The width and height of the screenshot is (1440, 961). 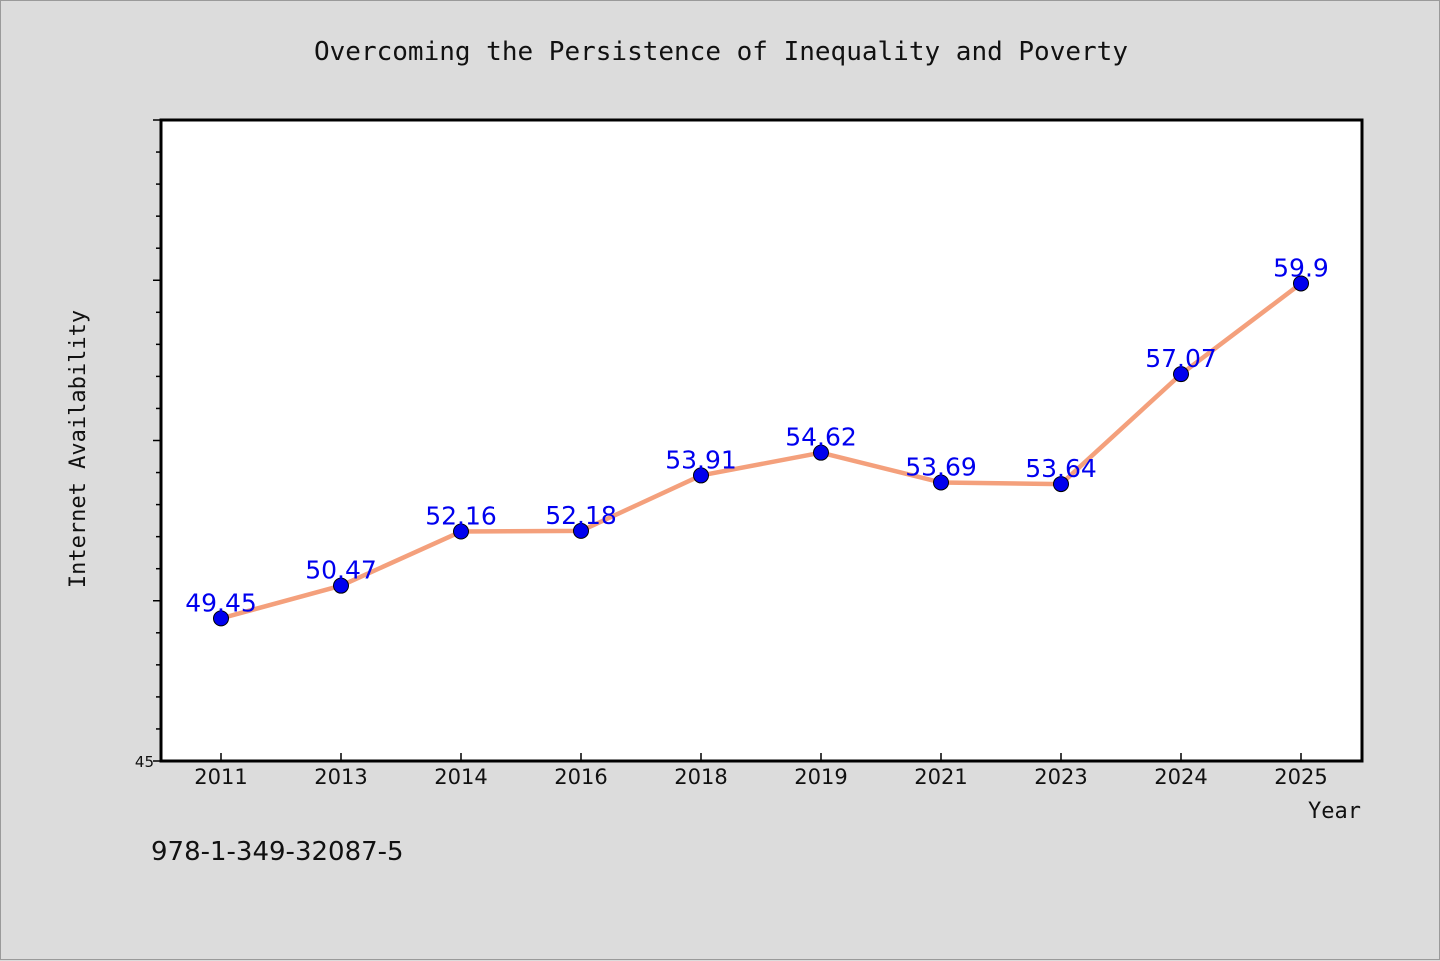 I want to click on x-axis-label: Year, so click(x=1334, y=811).